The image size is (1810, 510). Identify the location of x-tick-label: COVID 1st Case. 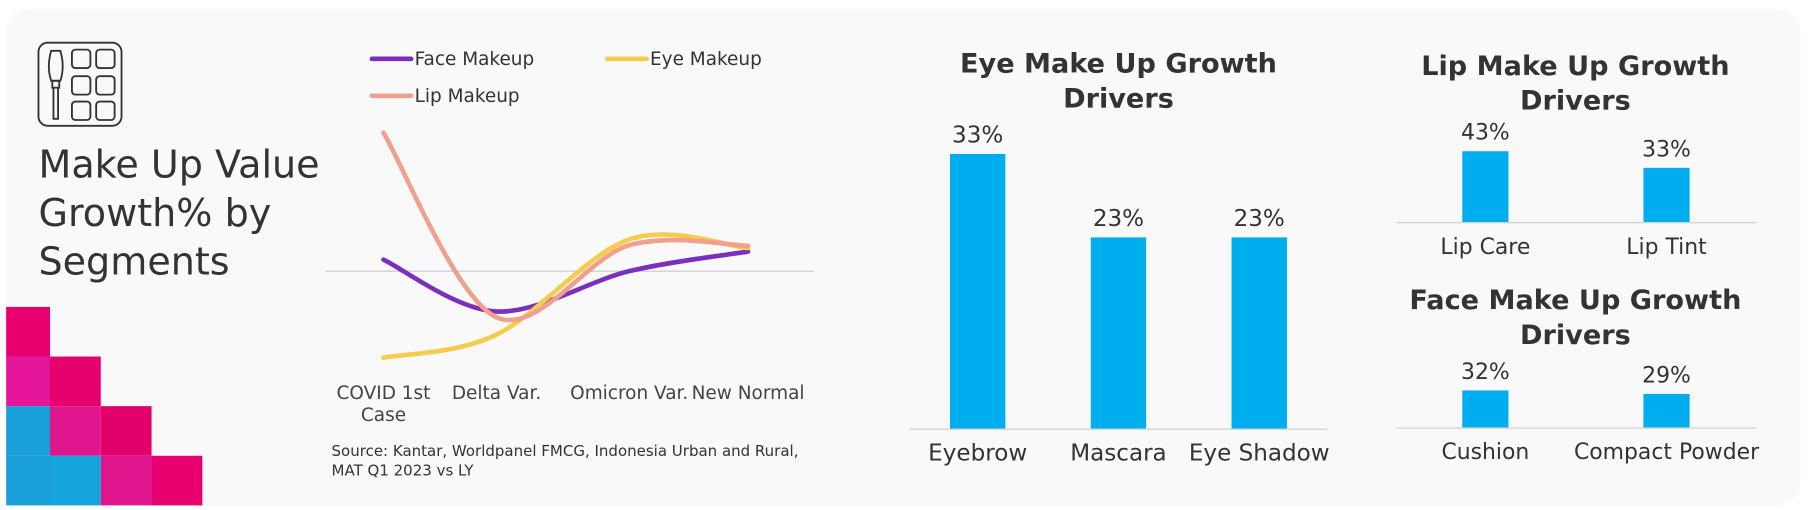
(383, 403).